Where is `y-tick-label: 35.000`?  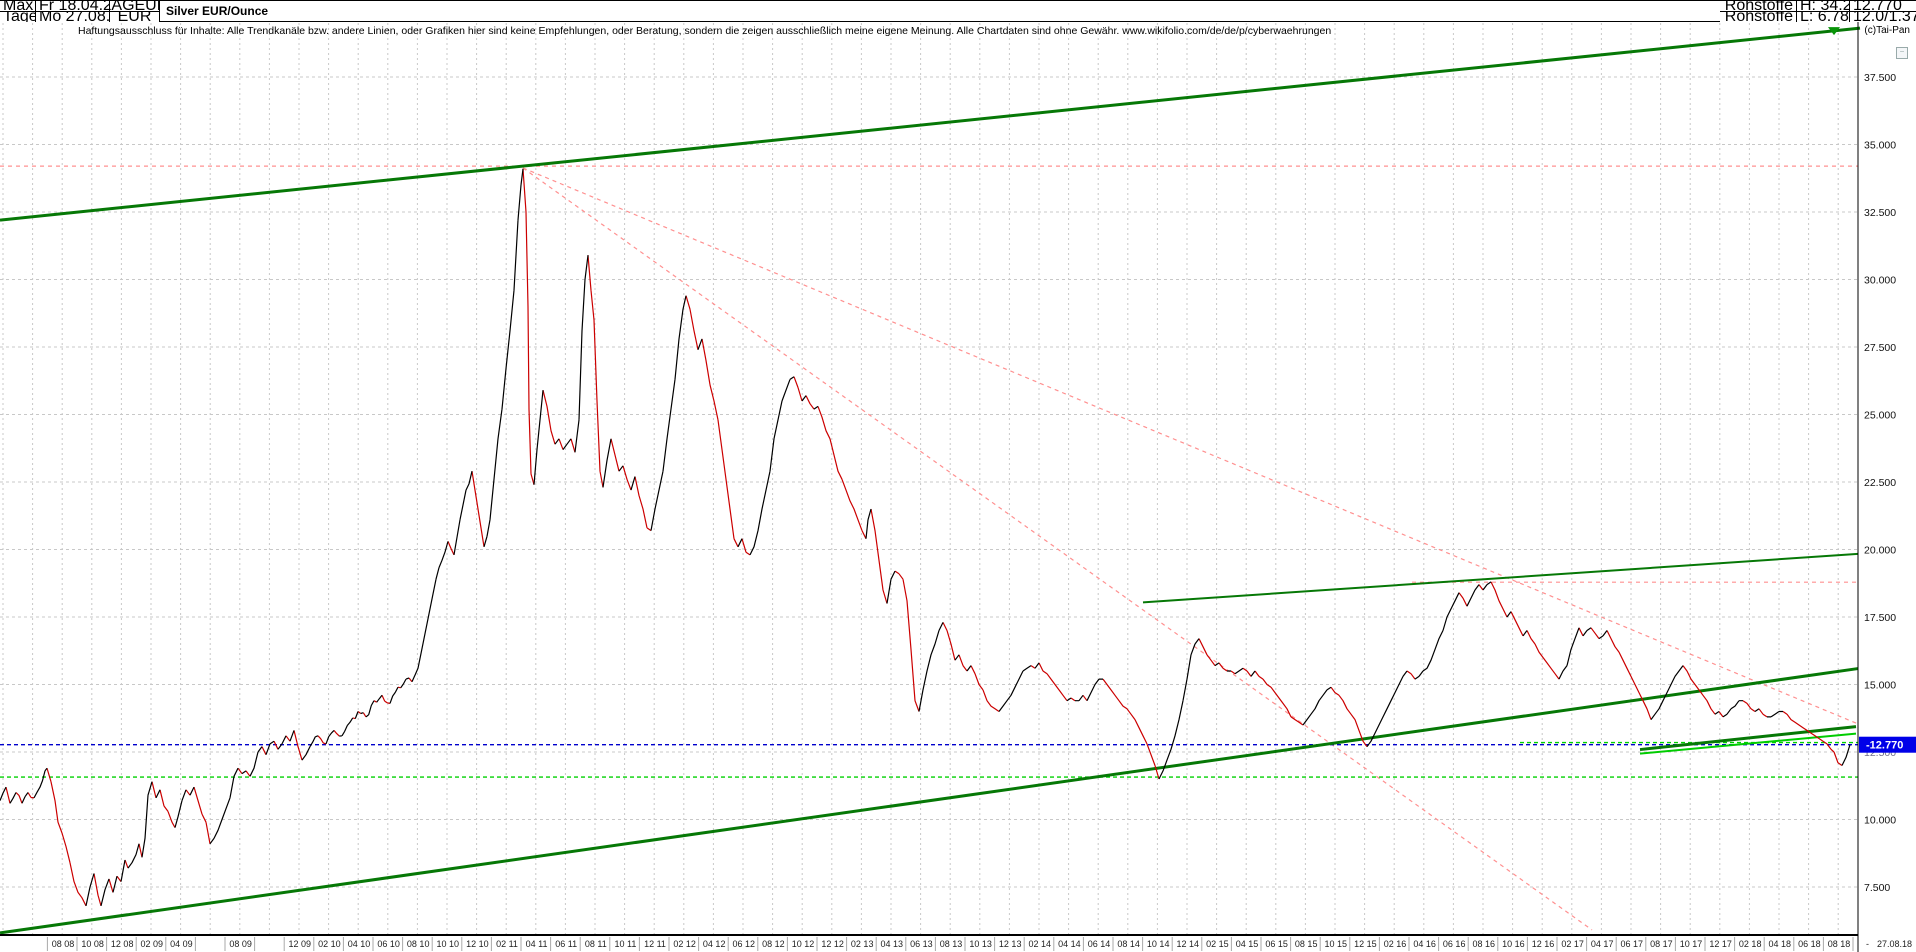
y-tick-label: 35.000 is located at coordinates (1880, 146).